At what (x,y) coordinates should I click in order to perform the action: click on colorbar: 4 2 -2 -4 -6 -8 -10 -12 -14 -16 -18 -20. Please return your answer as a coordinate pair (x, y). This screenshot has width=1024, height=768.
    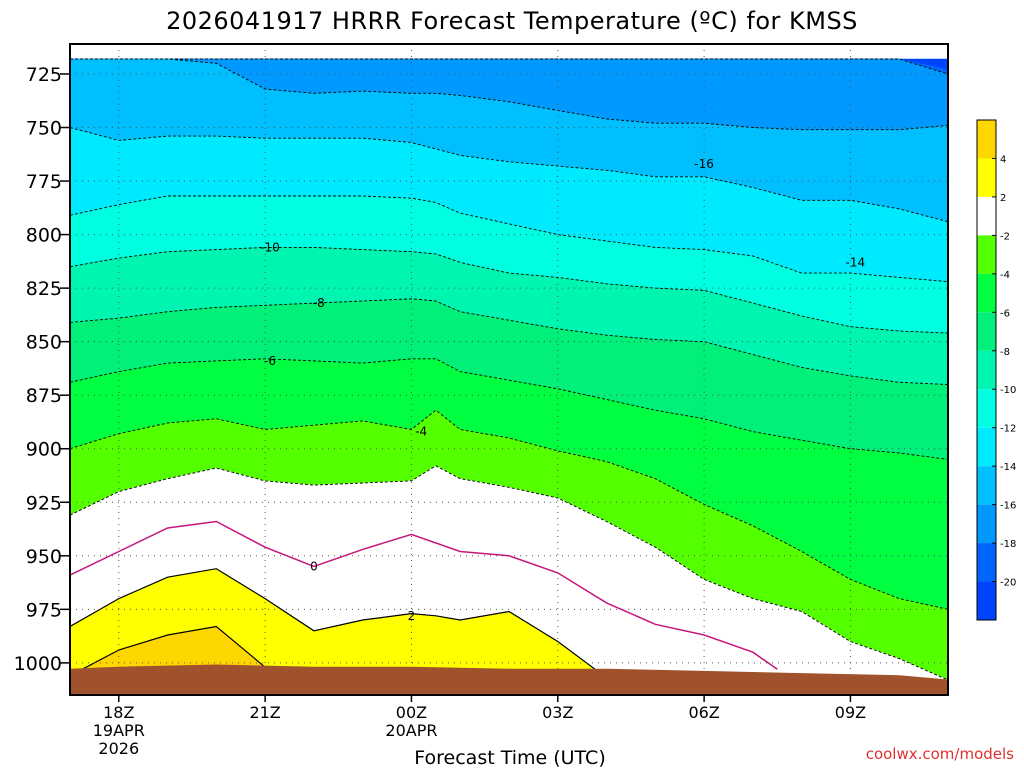
    Looking at the image, I should click on (996, 370).